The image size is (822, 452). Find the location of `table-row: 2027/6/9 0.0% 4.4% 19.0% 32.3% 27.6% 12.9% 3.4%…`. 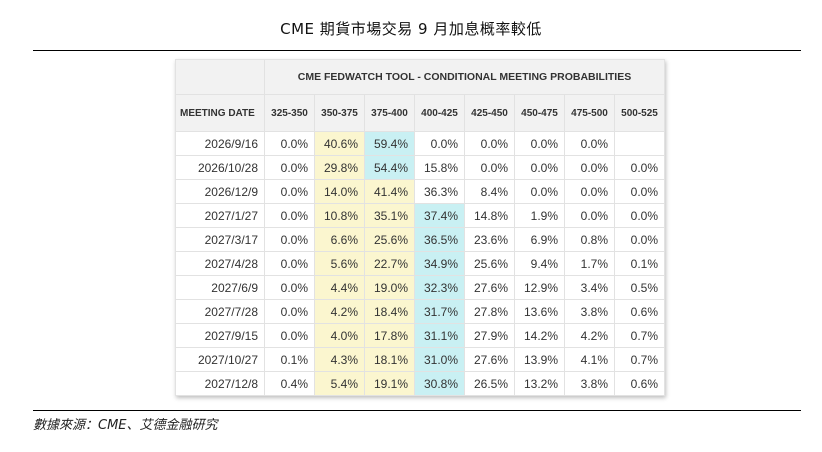

table-row: 2027/6/9 0.0% 4.4% 19.0% 32.3% 27.6% 12.9% 3.4%… is located at coordinates (420, 287).